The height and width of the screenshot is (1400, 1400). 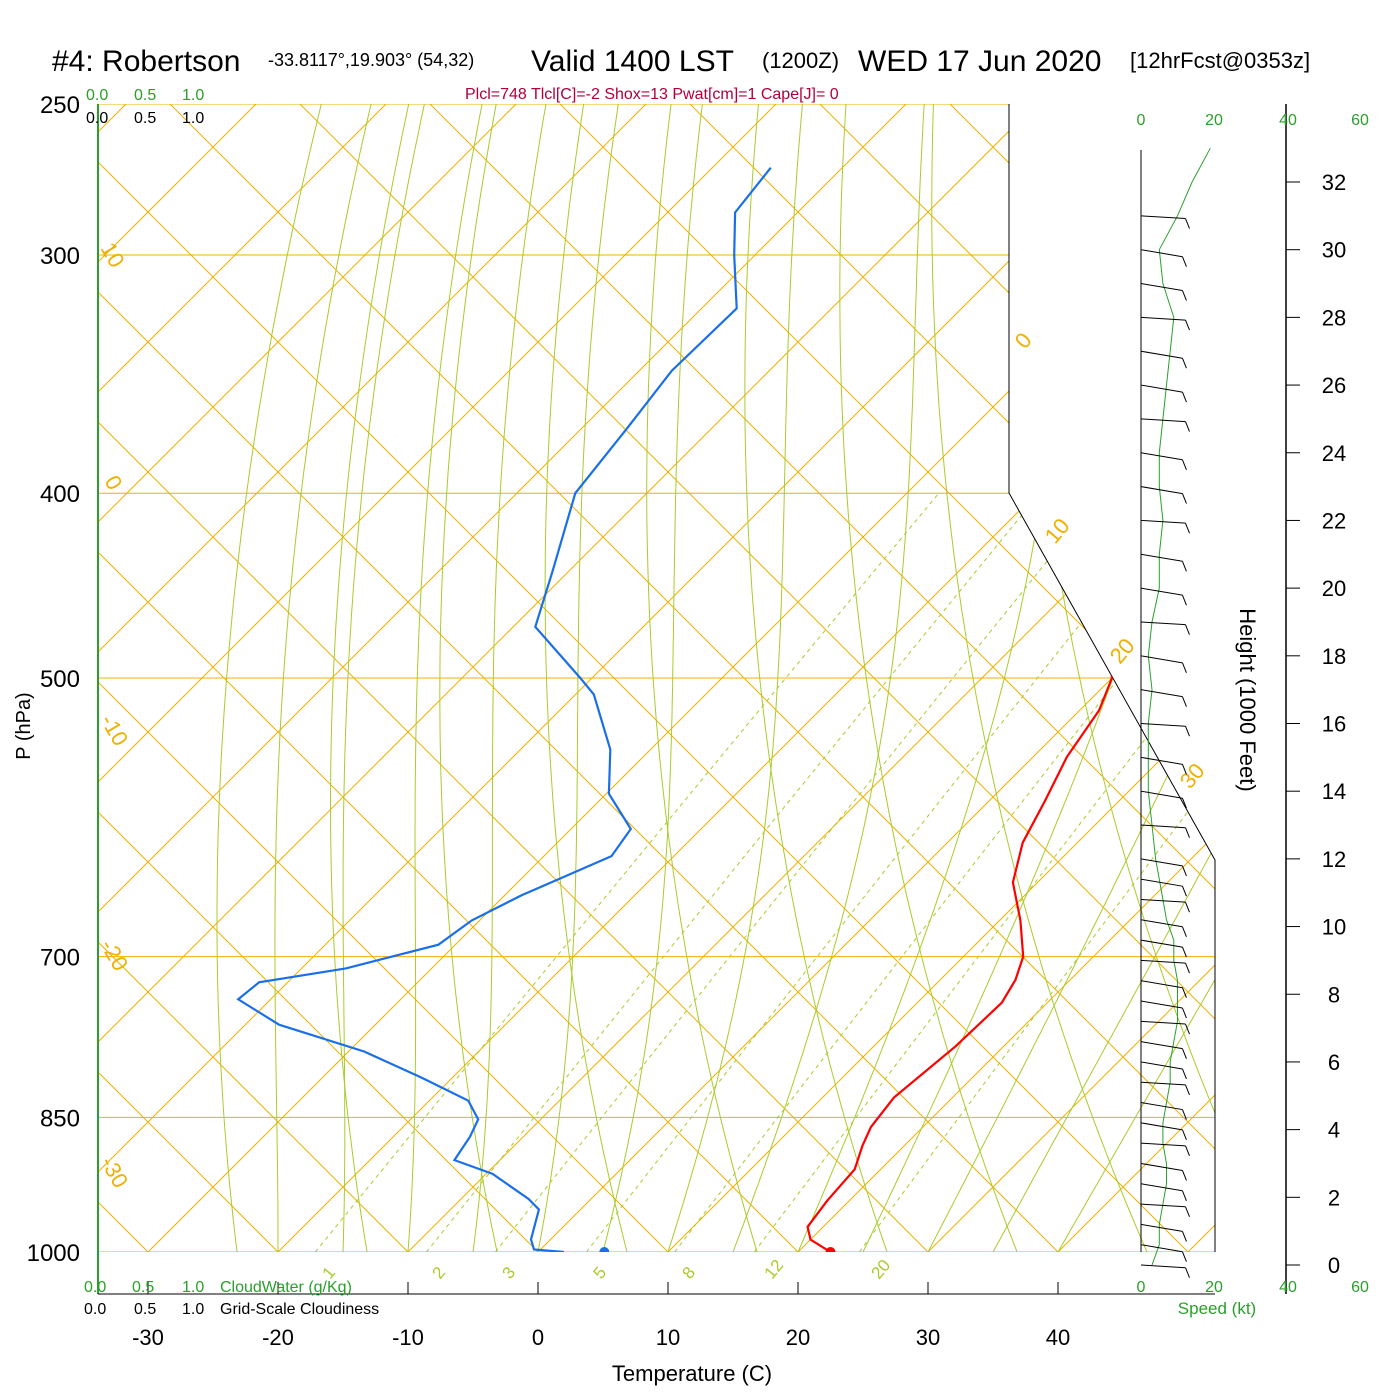 I want to click on mixing-ratio-line, so click(x=1036, y=872).